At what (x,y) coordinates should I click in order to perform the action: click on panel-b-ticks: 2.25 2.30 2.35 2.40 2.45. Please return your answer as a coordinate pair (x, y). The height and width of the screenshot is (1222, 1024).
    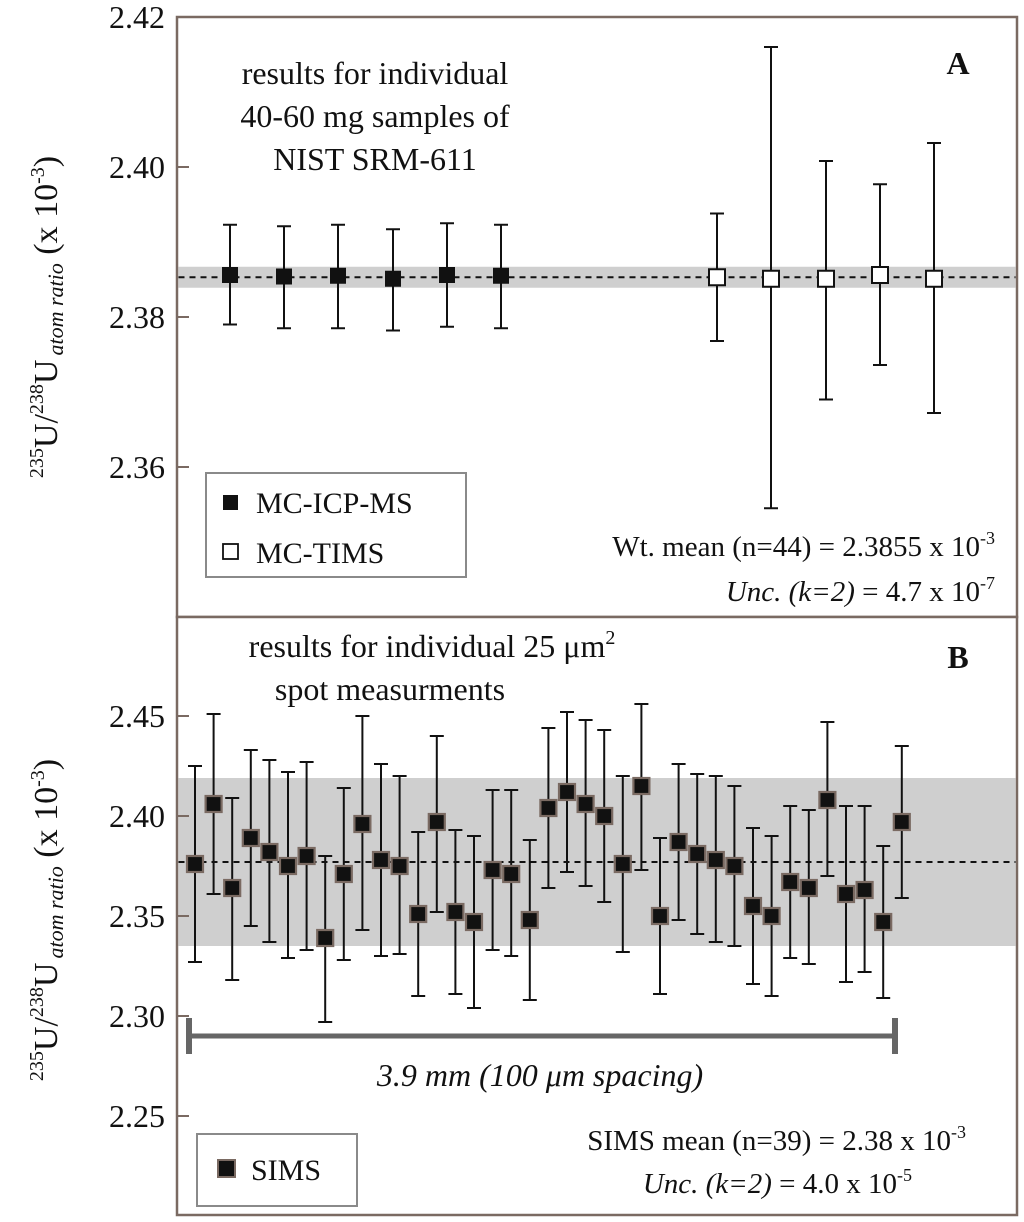
    Looking at the image, I should click on (149, 916).